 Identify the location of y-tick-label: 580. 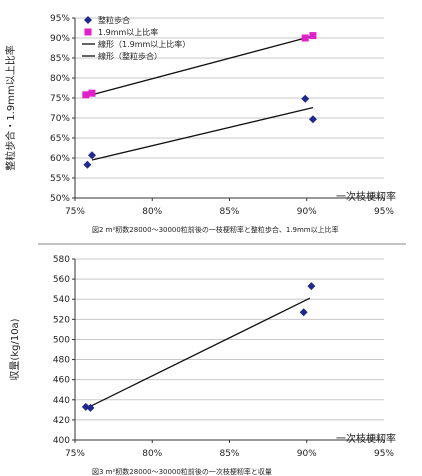
(61, 260).